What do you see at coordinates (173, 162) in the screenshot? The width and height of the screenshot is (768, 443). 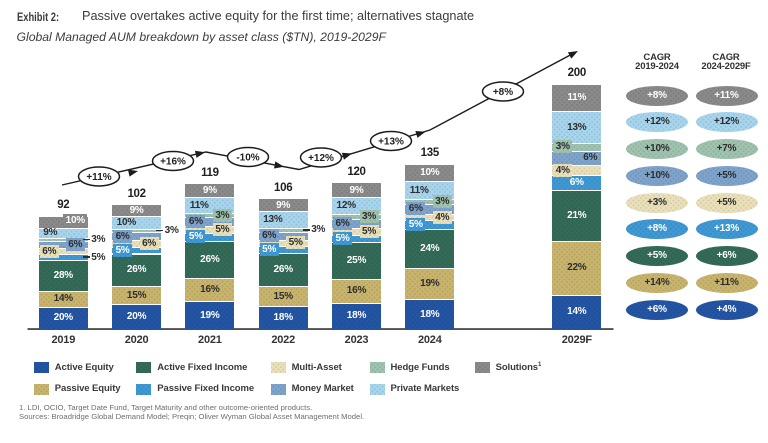 I see `svg-text: +16%` at bounding box center [173, 162].